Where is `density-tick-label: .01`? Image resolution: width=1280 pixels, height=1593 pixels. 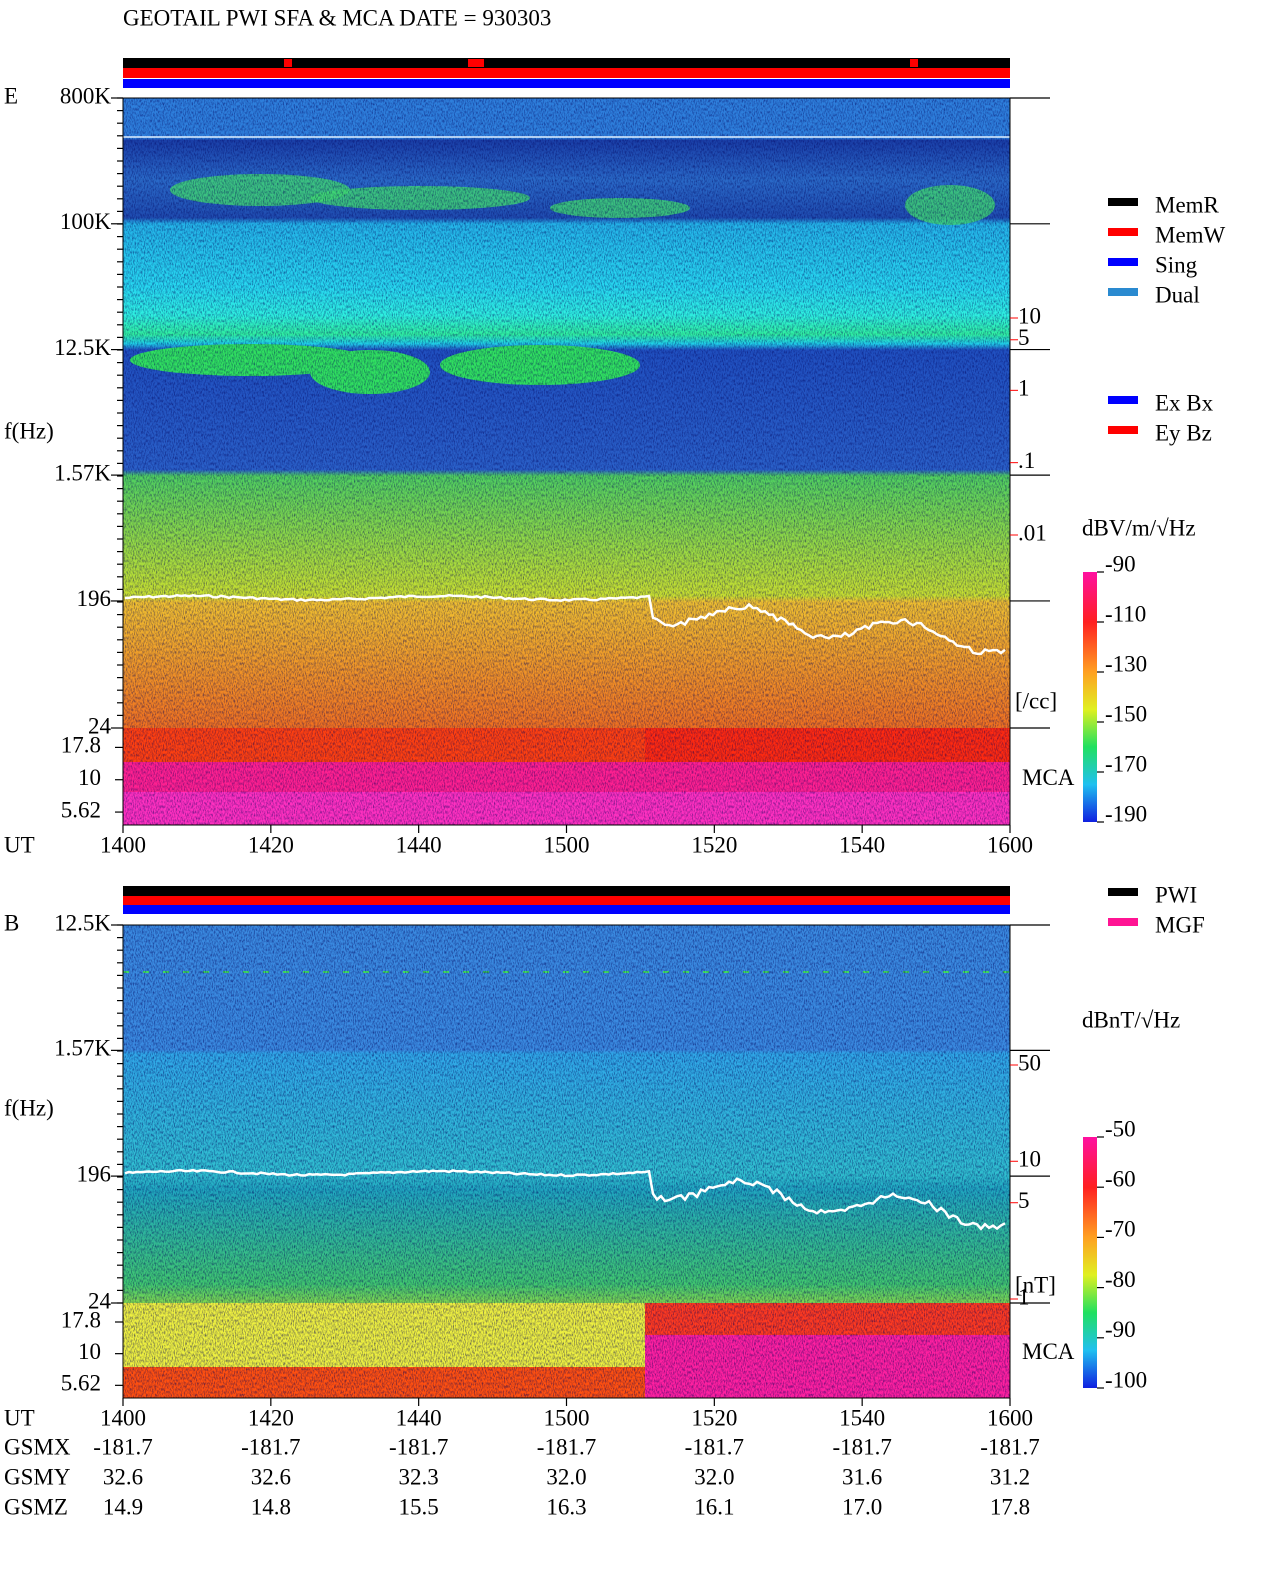
density-tick-label: .01 is located at coordinates (1032, 532).